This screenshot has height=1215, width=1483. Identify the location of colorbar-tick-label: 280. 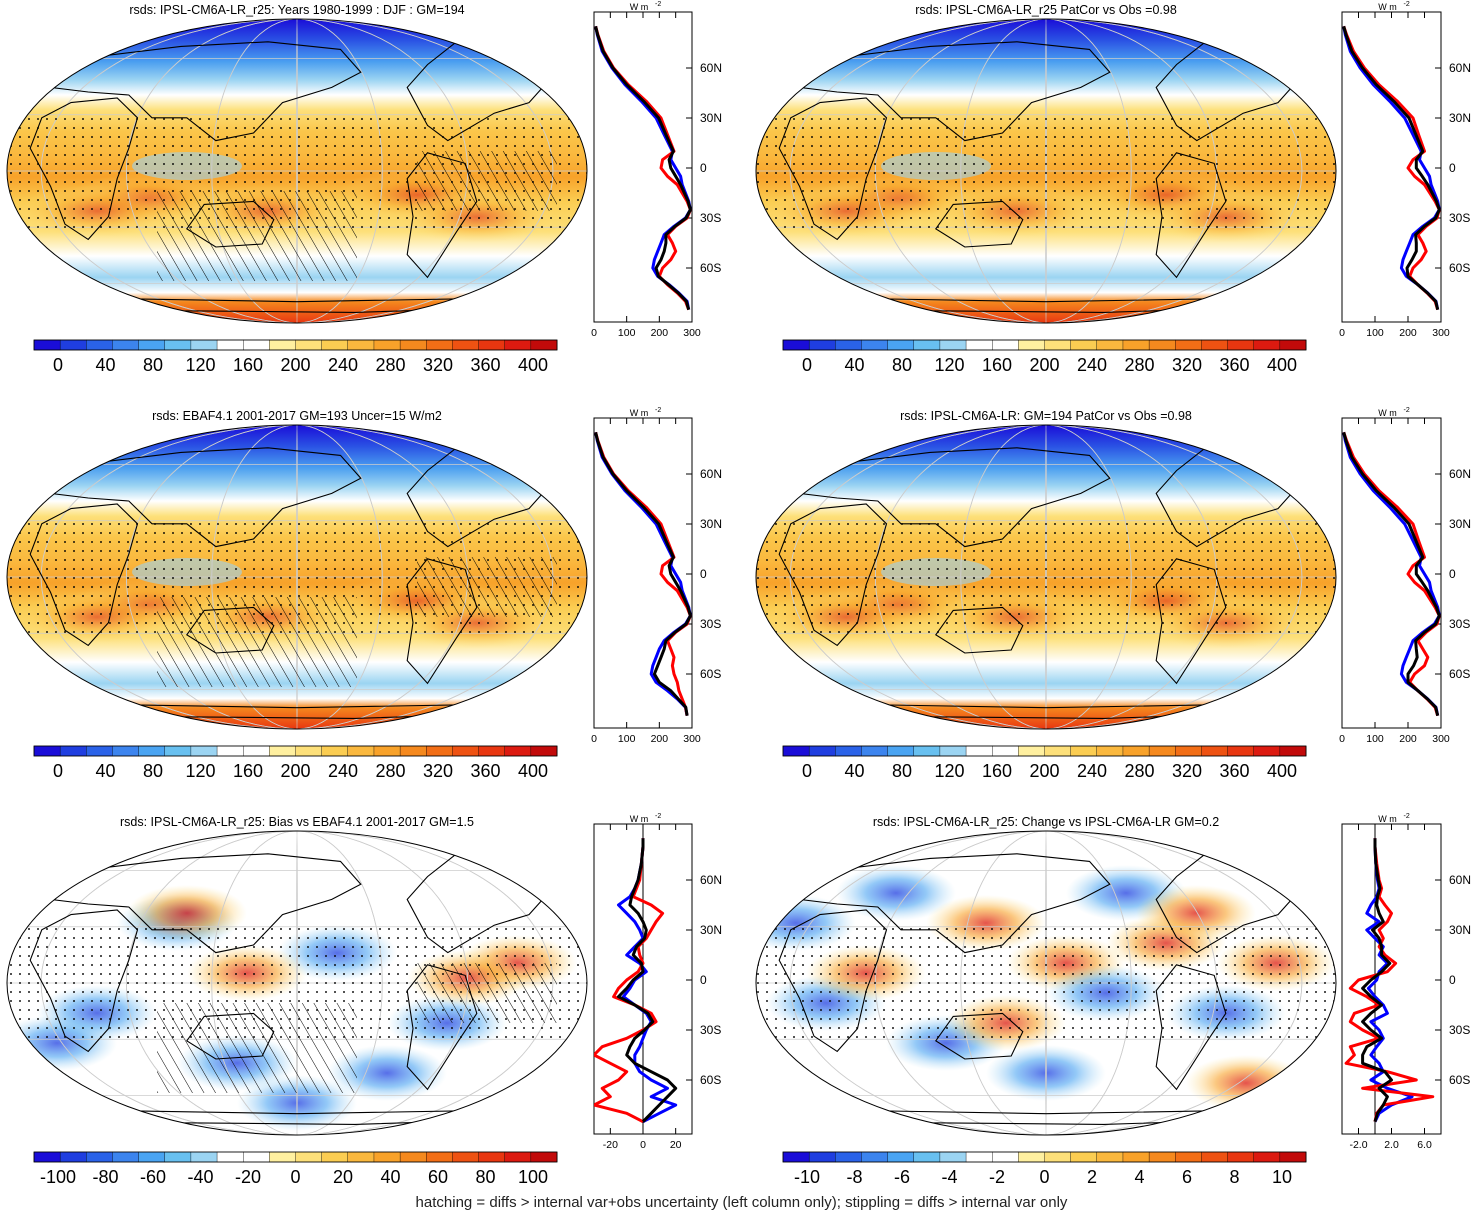
(390, 771).